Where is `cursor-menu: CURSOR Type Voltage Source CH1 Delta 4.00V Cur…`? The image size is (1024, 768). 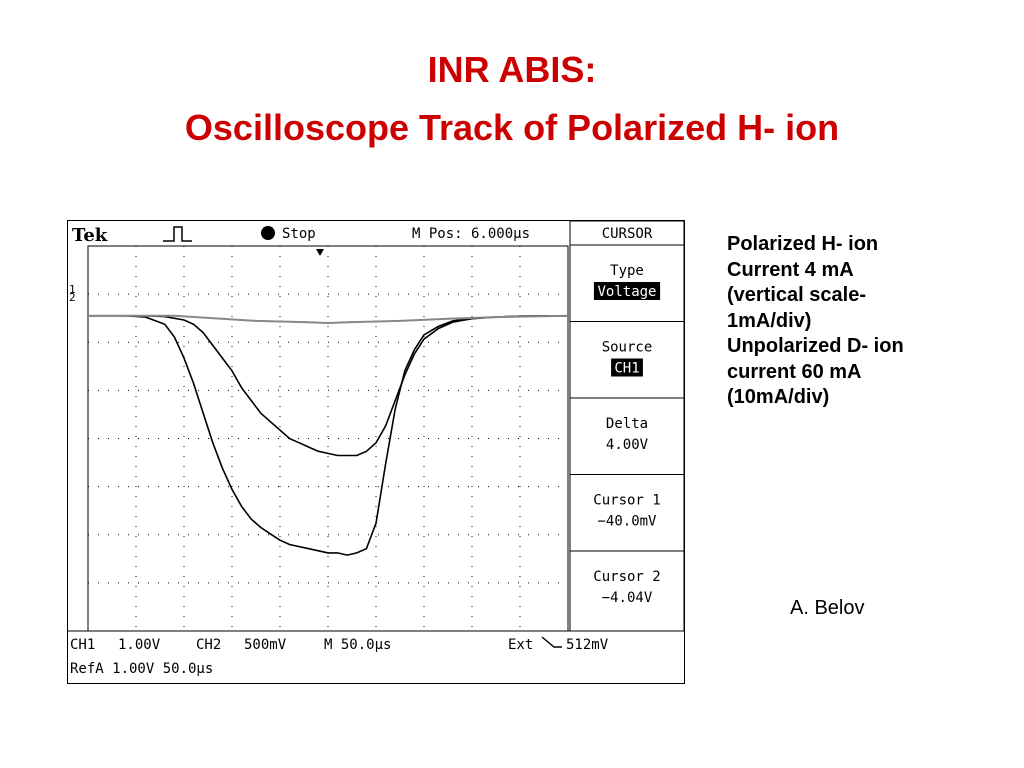 cursor-menu: CURSOR Type Voltage Source CH1 Delta 4.00V Cur… is located at coordinates (626, 426).